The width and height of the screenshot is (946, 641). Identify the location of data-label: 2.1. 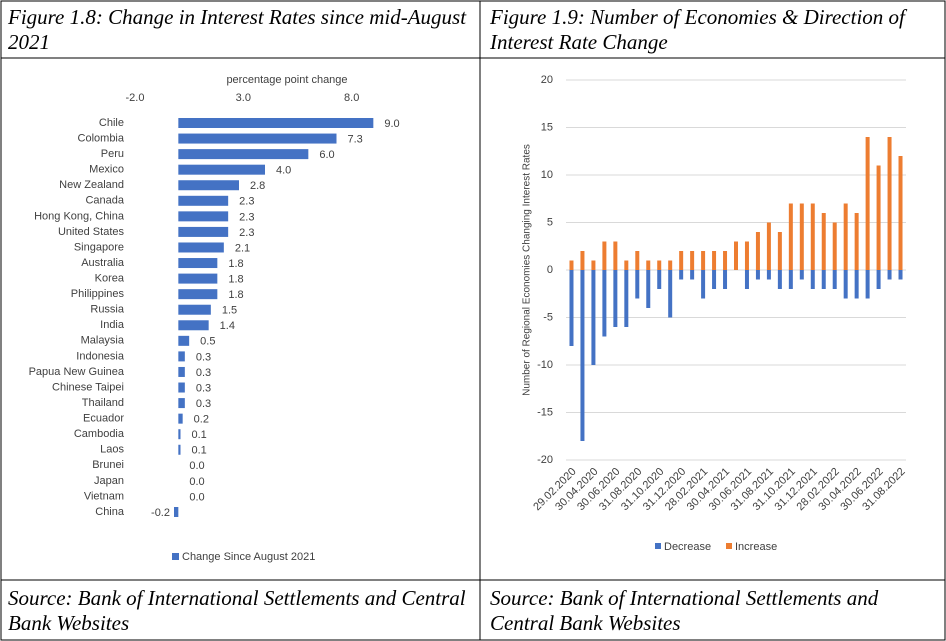
(242, 248).